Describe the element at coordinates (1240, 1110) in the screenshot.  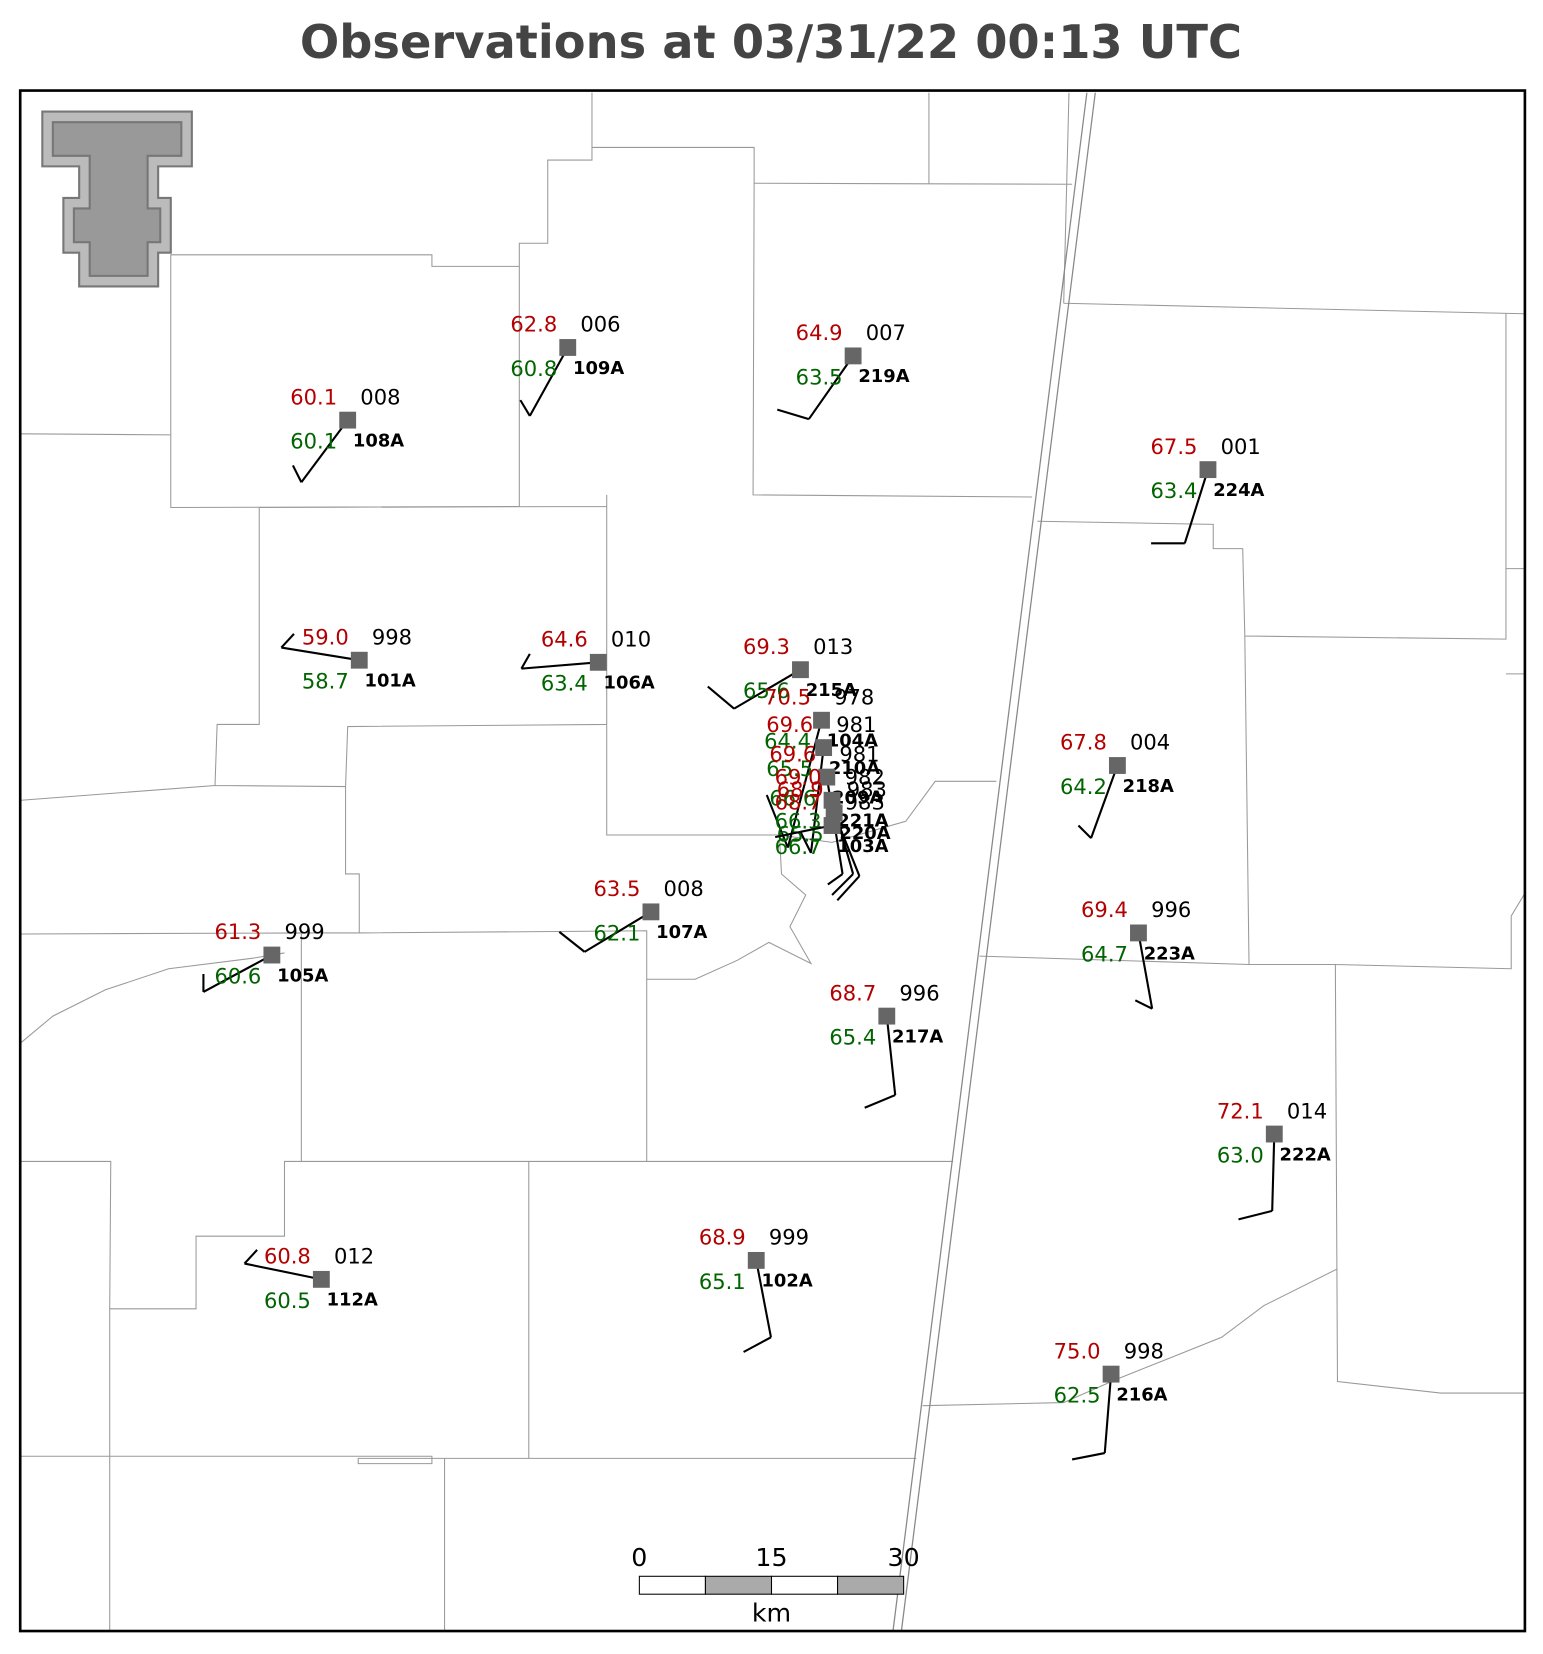
I see `temperature: 72.1` at that location.